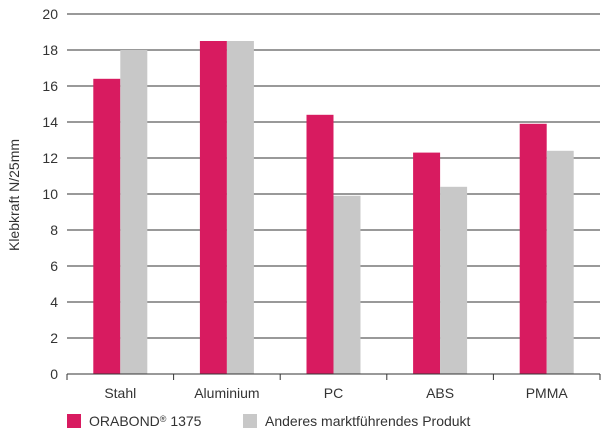 This screenshot has width=608, height=441. Describe the element at coordinates (54, 374) in the screenshot. I see `y-tick-label: 0` at that location.